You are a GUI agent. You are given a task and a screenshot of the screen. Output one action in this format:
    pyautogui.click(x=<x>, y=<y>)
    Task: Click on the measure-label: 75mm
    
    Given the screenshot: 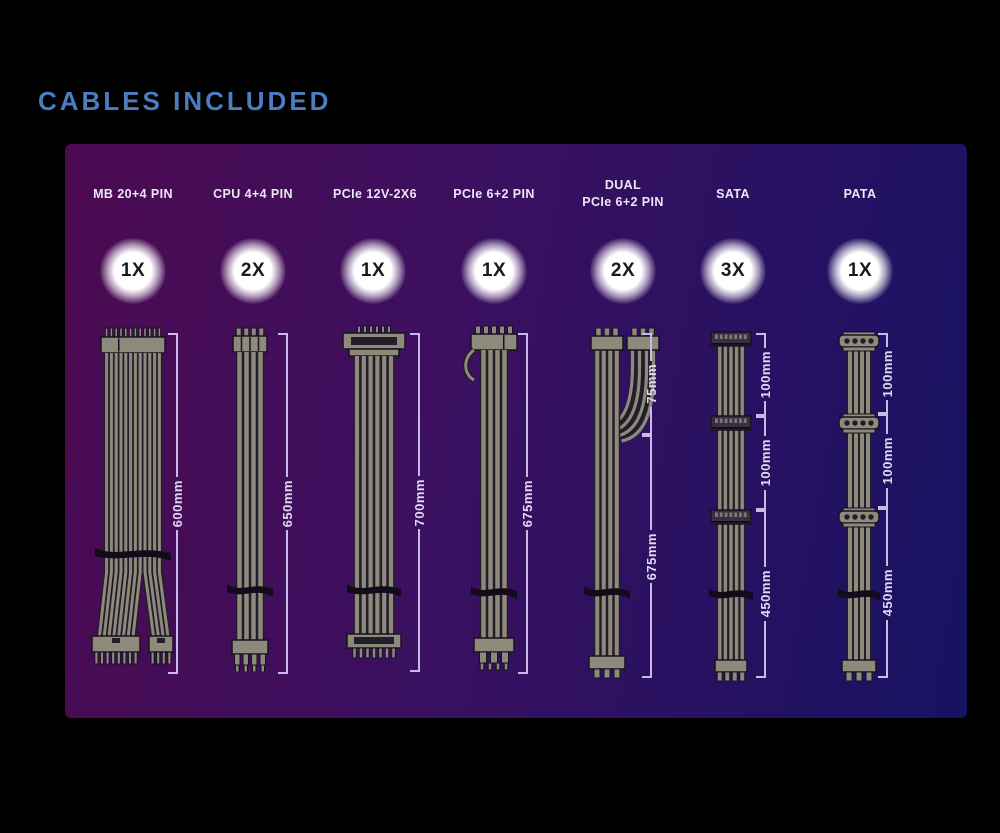 What is the action you would take?
    pyautogui.click(x=651, y=384)
    